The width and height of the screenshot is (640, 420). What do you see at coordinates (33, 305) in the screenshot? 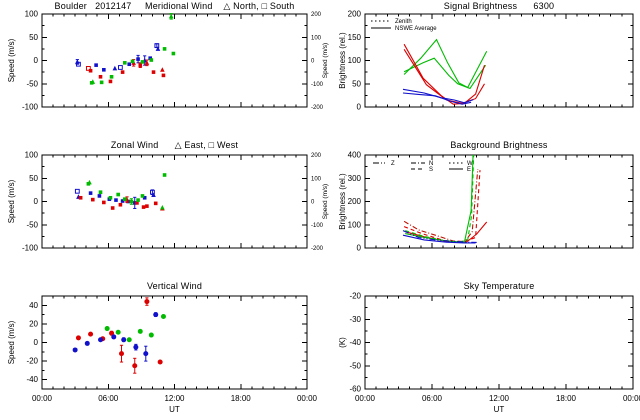
I see `svg-text: 40` at bounding box center [33, 305].